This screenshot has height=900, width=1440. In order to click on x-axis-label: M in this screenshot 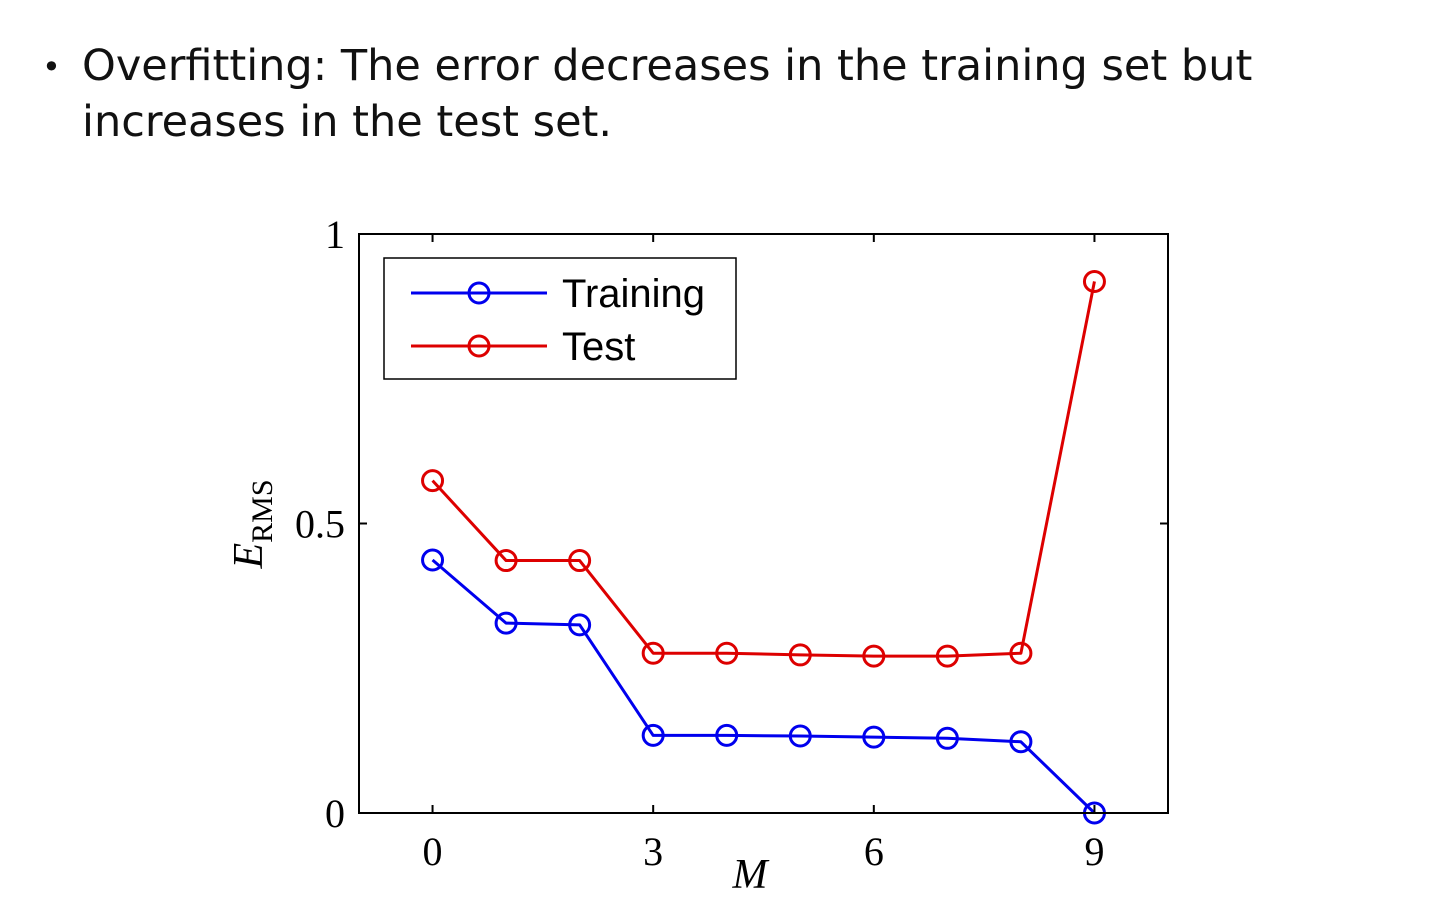, I will do `click(751, 875)`.